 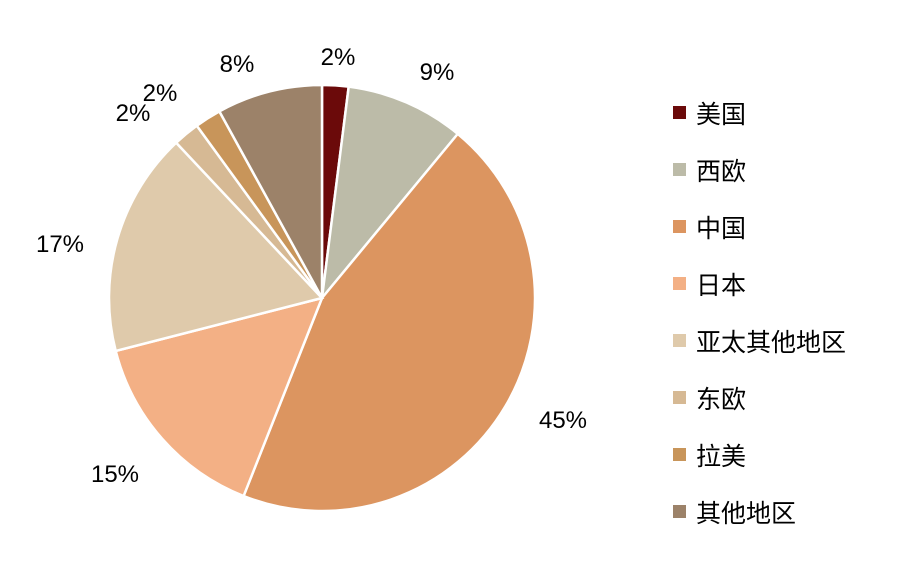 I want to click on data-label: 15%, so click(x=115, y=474).